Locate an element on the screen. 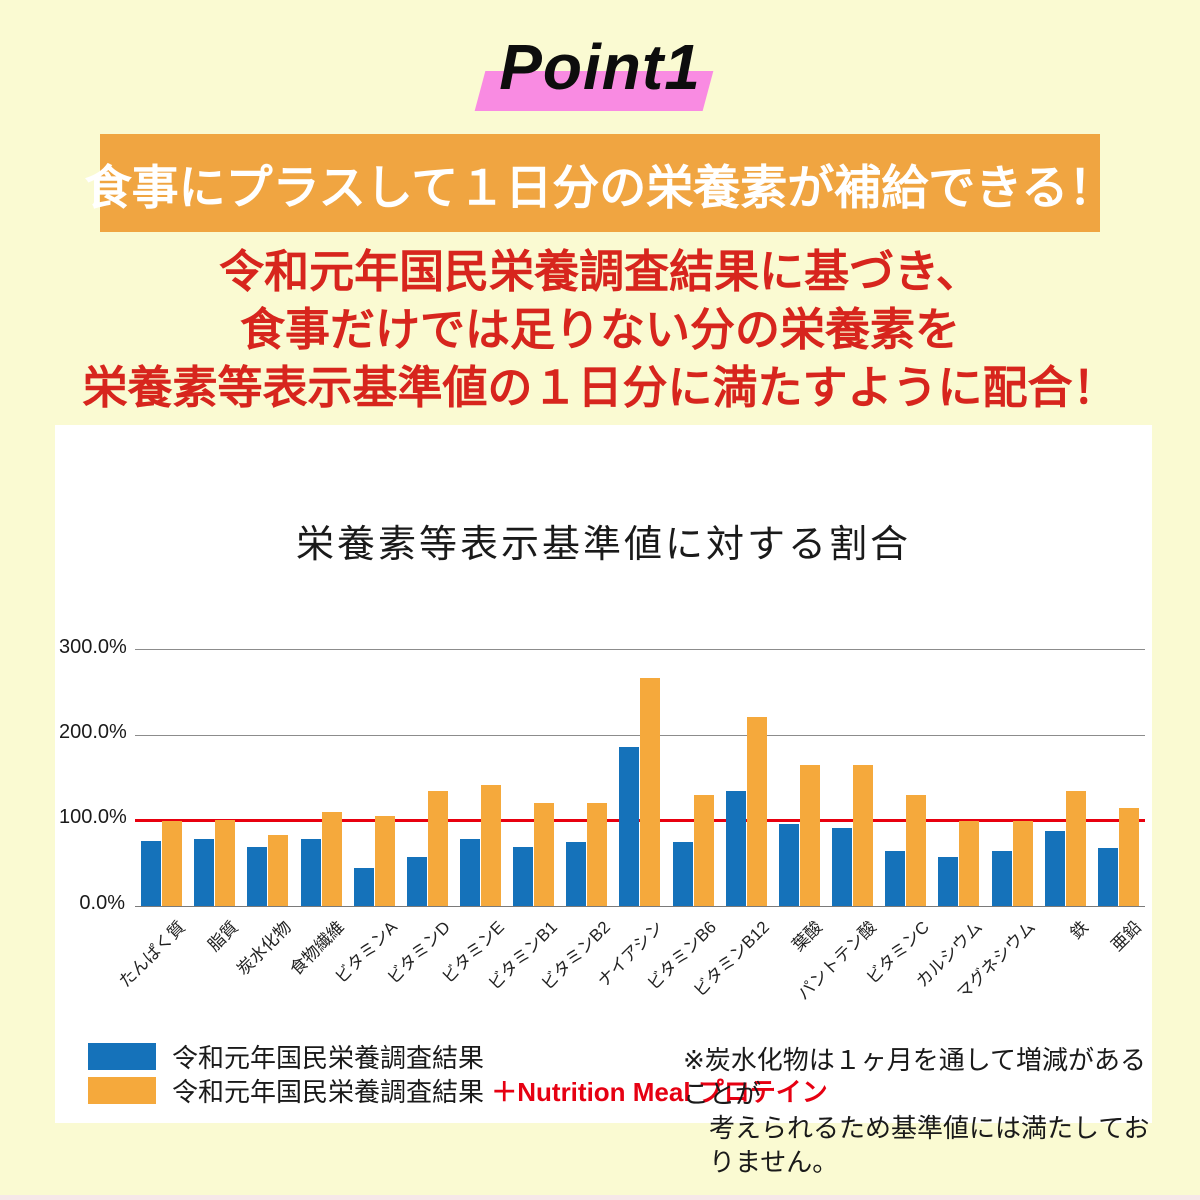  bar-group: カルシウム is located at coordinates (949, 820).